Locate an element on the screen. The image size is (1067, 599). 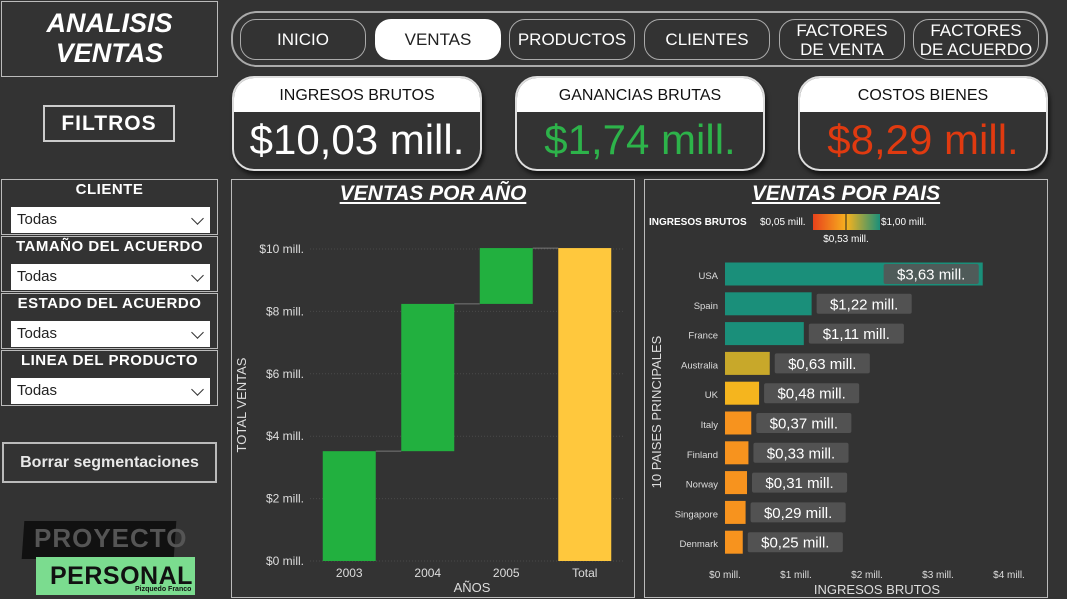
nav-factores-venta: FACTORES DE VENTA is located at coordinates (842, 39).